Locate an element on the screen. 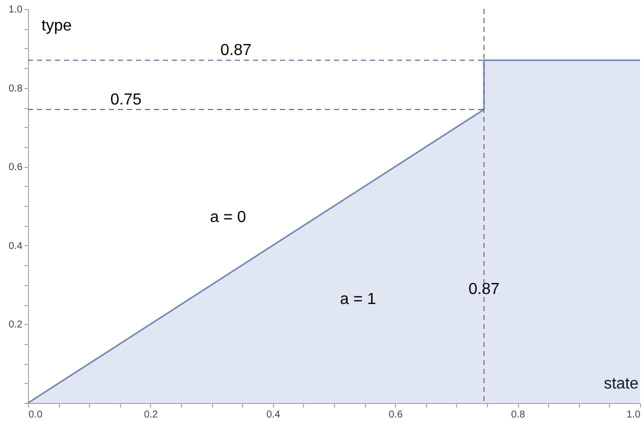 This screenshot has height=422, width=643. annotation: a = 1 is located at coordinates (358, 299).